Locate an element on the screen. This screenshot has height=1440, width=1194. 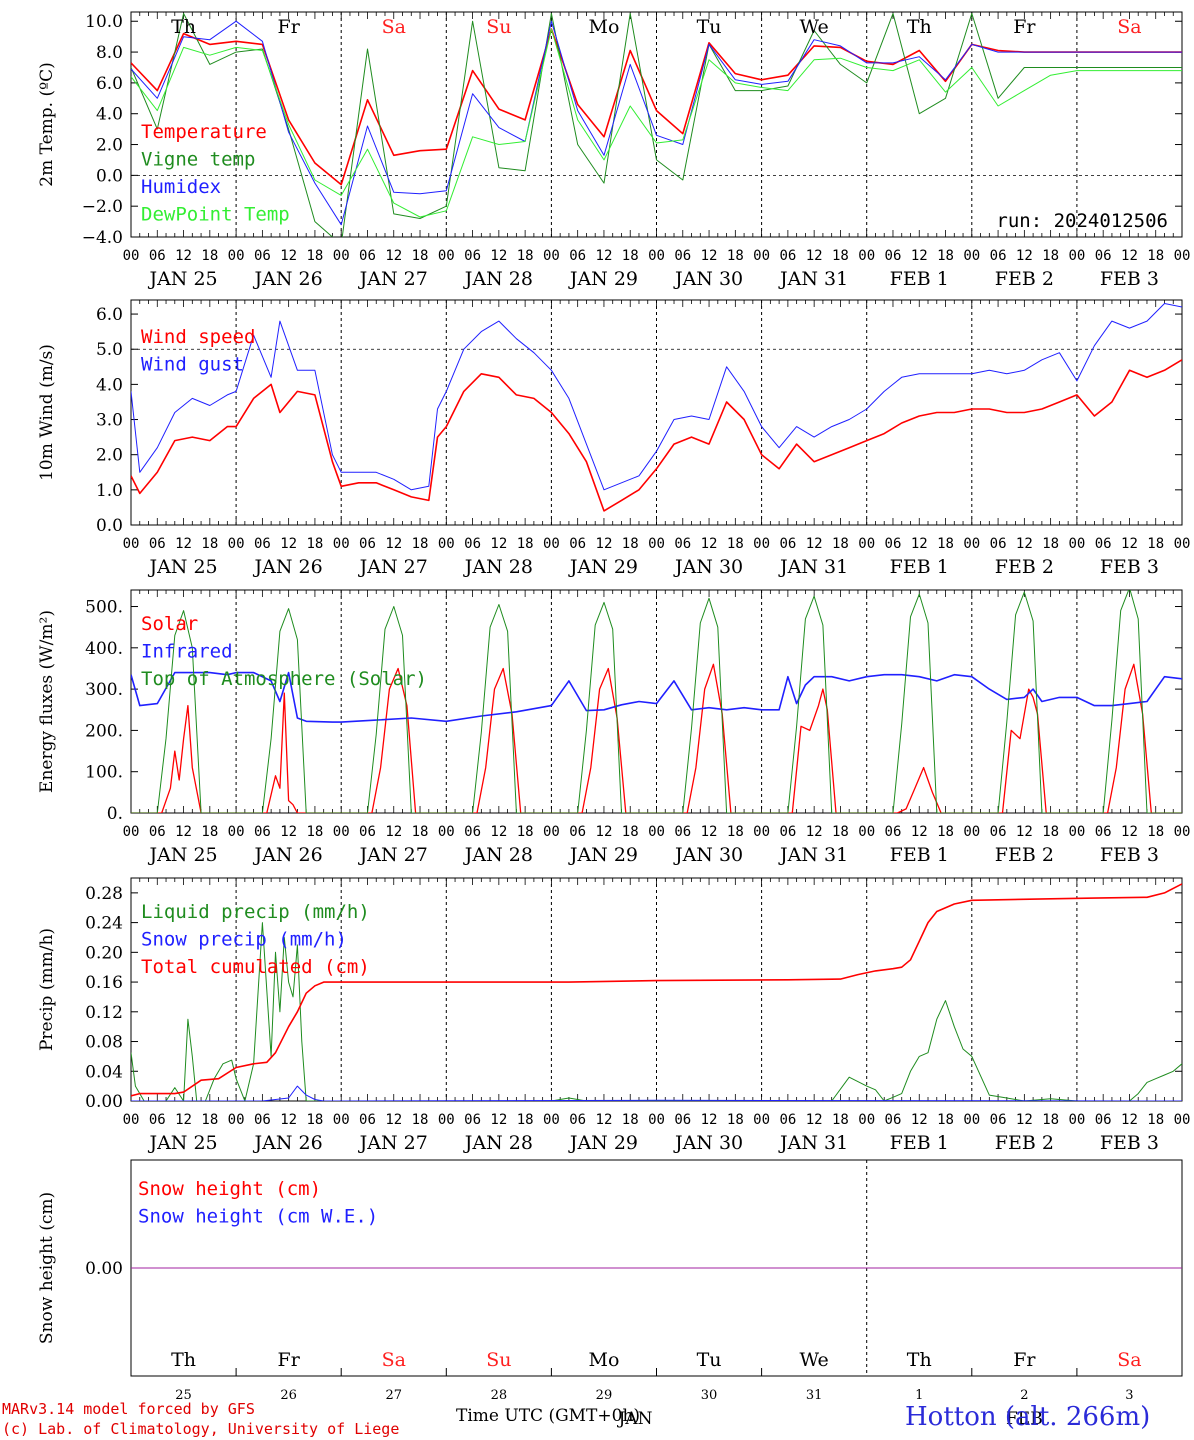
weekday-label: Sa is located at coordinates (1129, 27).